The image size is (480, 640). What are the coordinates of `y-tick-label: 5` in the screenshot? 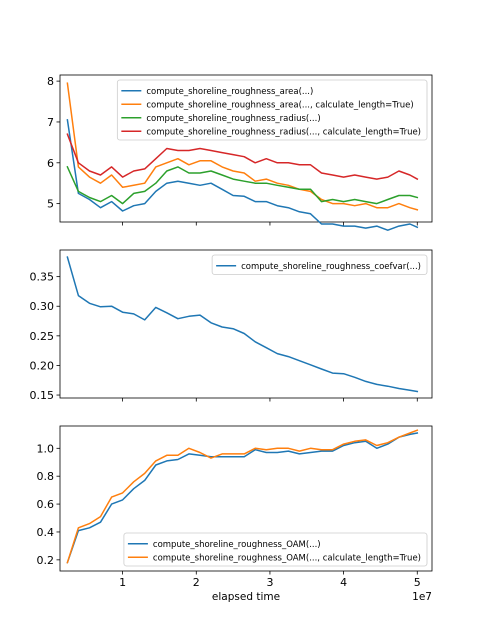 It's located at (50, 204).